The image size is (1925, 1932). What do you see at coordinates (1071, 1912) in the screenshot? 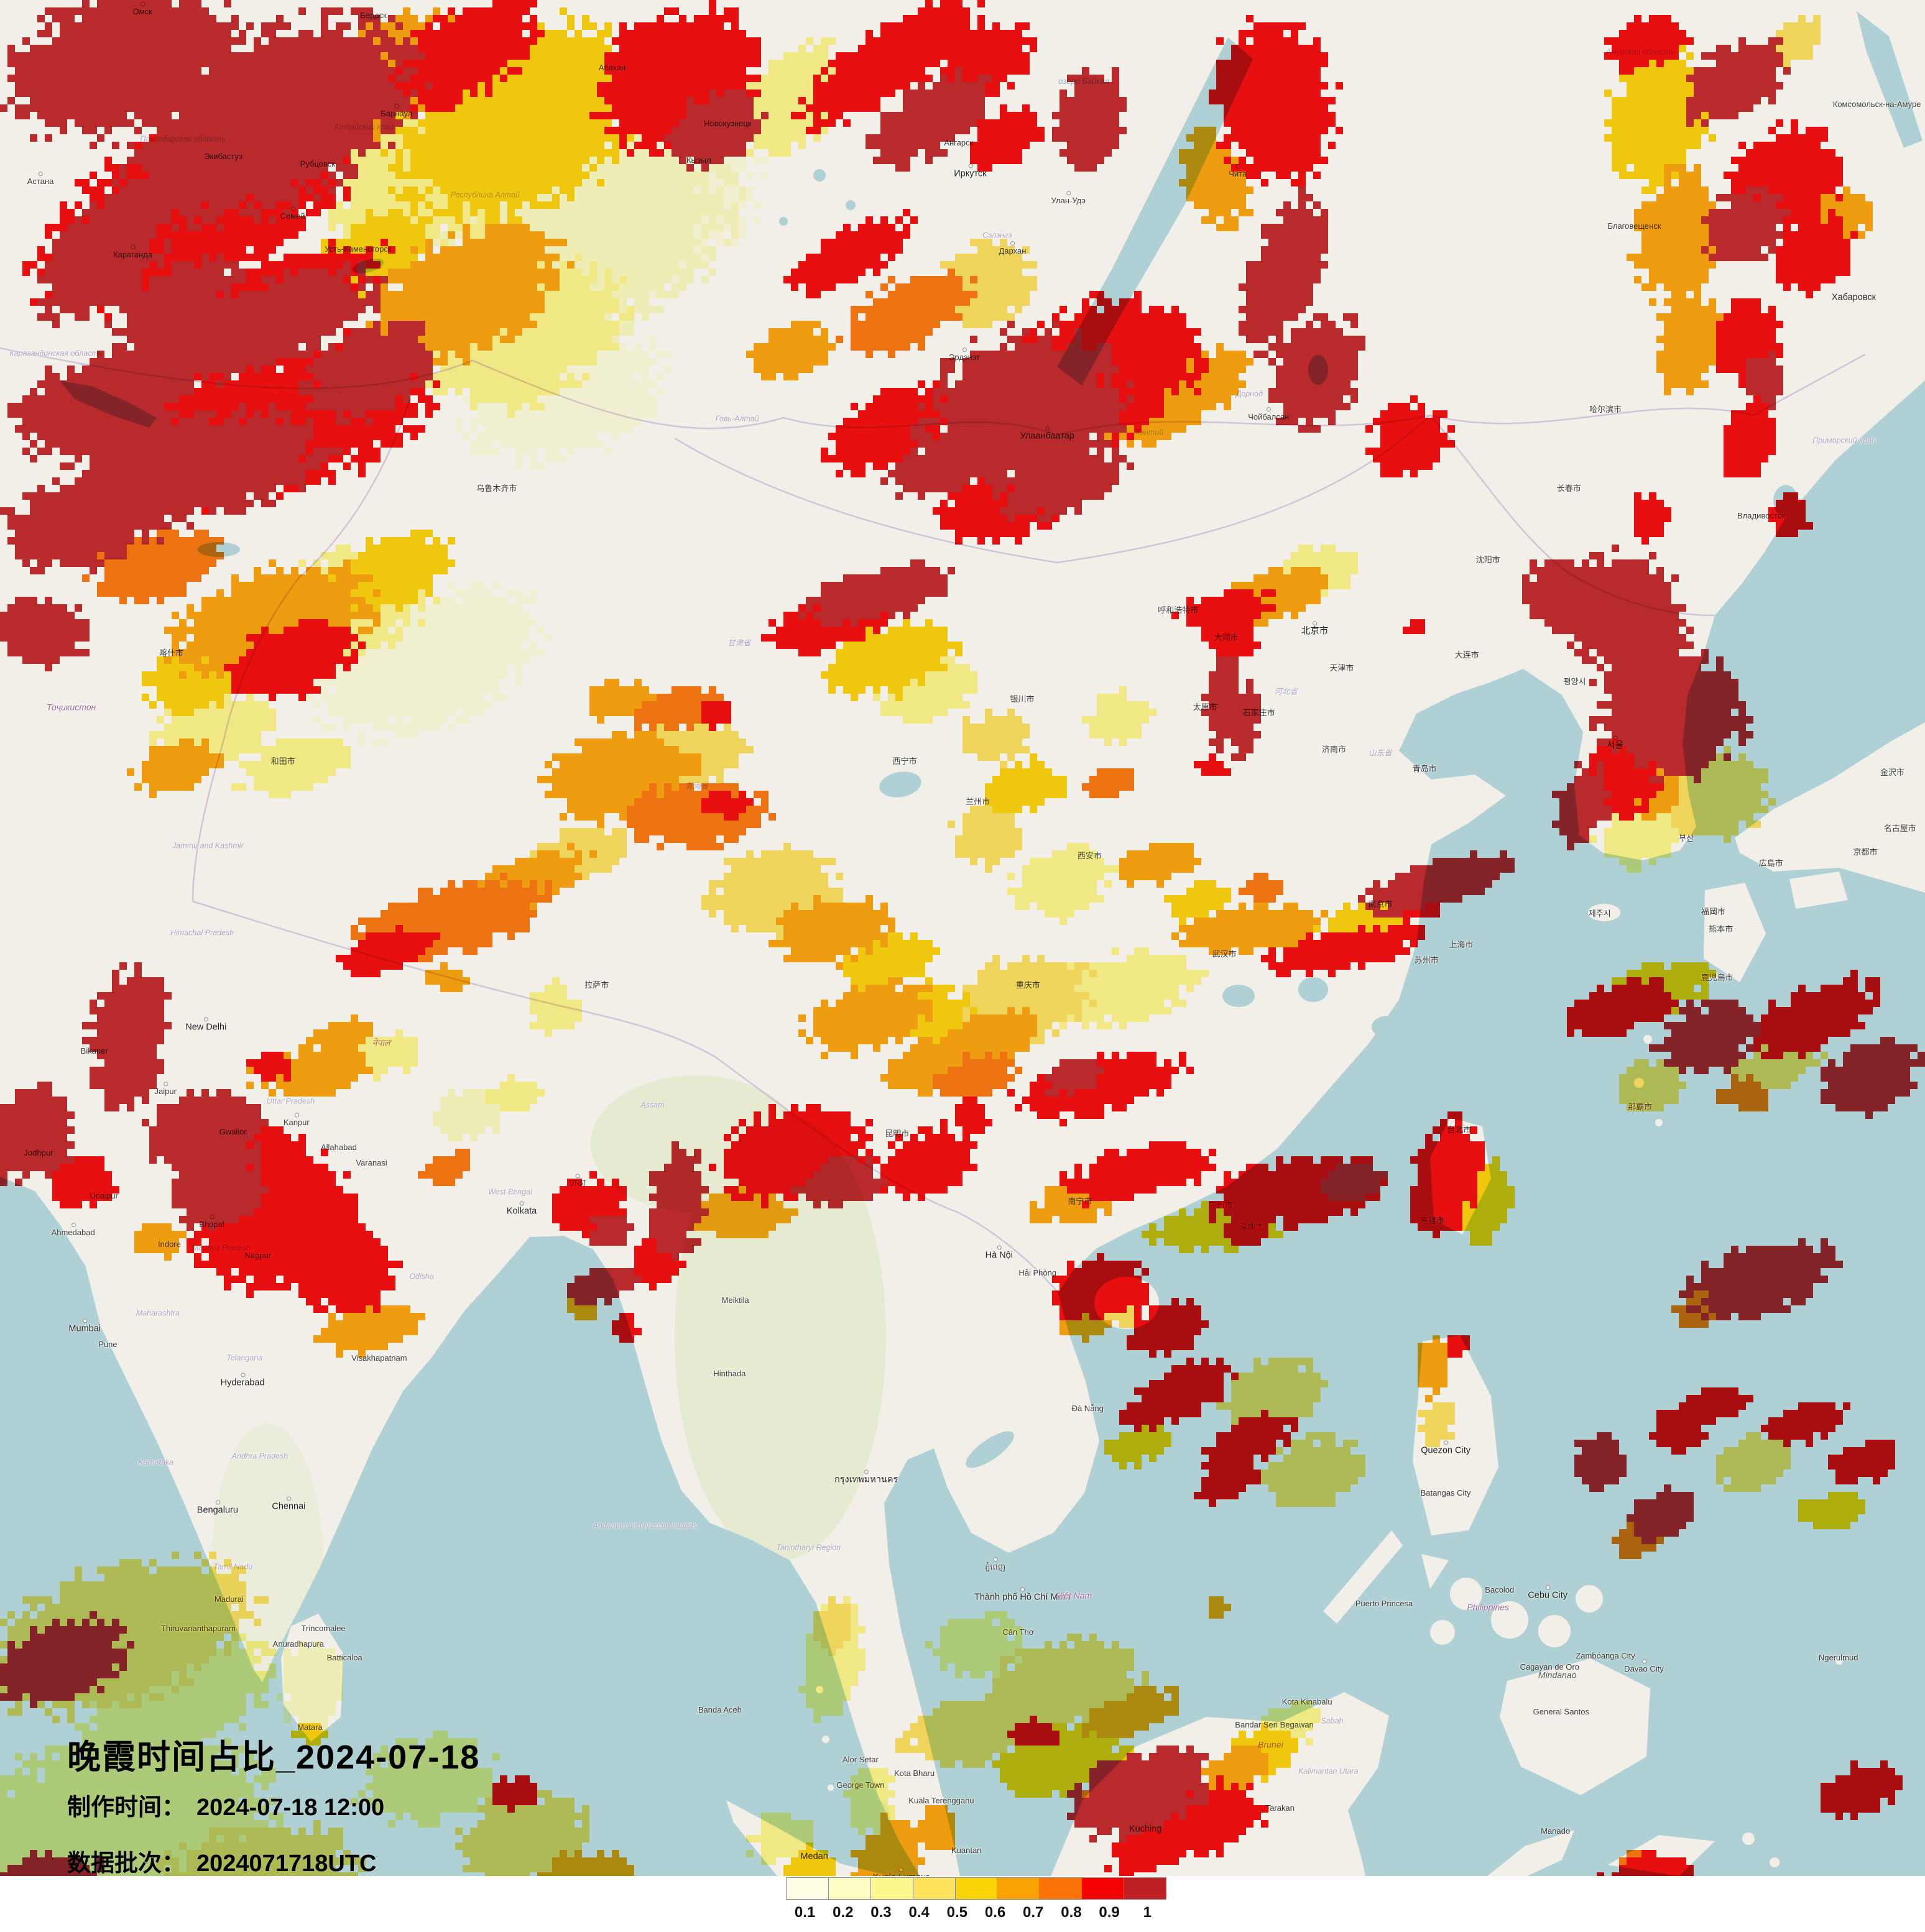
I see `legend-tick-label: 0.8` at bounding box center [1071, 1912].